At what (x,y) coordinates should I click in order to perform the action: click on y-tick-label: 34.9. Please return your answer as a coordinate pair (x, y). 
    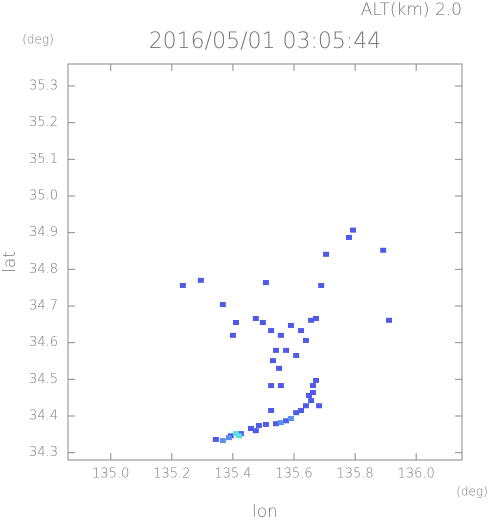
    Looking at the image, I should click on (43, 232).